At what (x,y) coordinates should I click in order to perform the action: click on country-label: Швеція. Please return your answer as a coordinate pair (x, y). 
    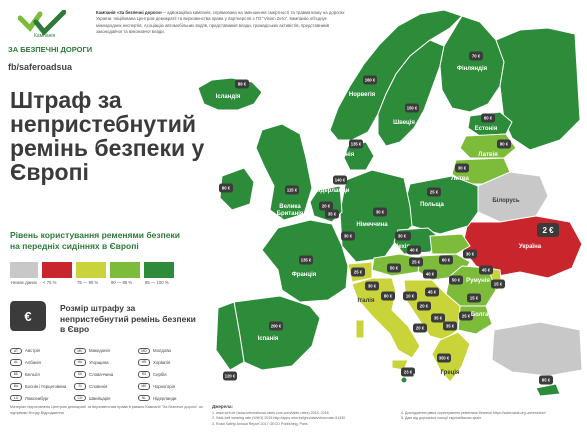
    Looking at the image, I should click on (404, 123).